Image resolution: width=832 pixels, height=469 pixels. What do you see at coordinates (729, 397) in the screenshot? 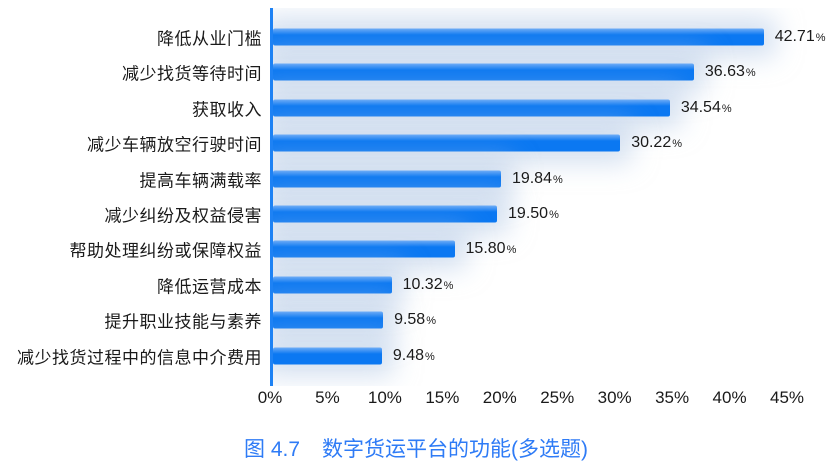
I see `x-axis-tick: 40%` at bounding box center [729, 397].